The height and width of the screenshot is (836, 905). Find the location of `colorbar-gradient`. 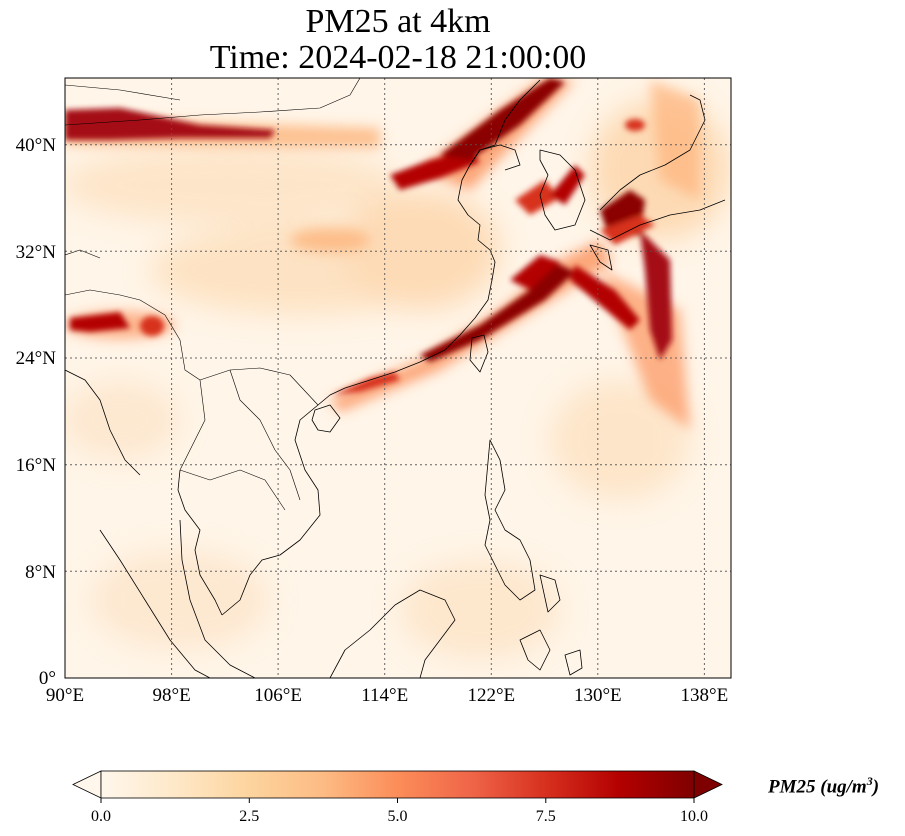

colorbar-gradient is located at coordinates (397, 784).